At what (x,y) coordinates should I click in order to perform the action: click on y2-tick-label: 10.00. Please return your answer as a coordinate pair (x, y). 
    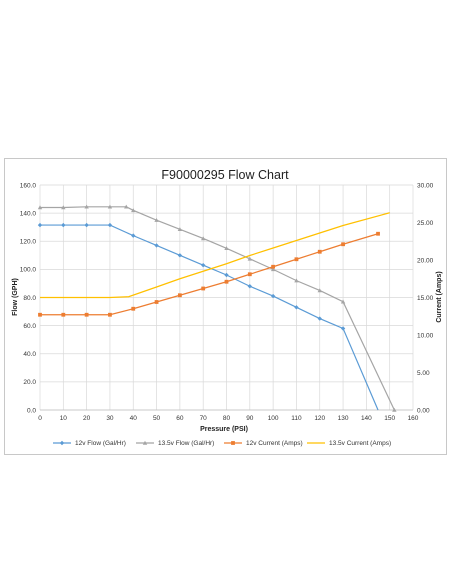
    Looking at the image, I should click on (425, 335).